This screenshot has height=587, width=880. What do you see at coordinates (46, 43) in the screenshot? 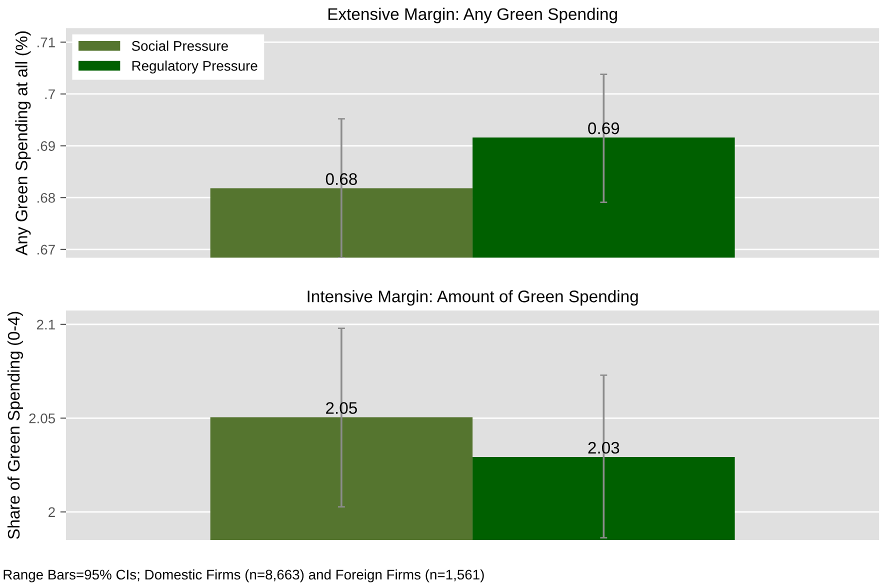
I see `y-tick-label: .71` at bounding box center [46, 43].